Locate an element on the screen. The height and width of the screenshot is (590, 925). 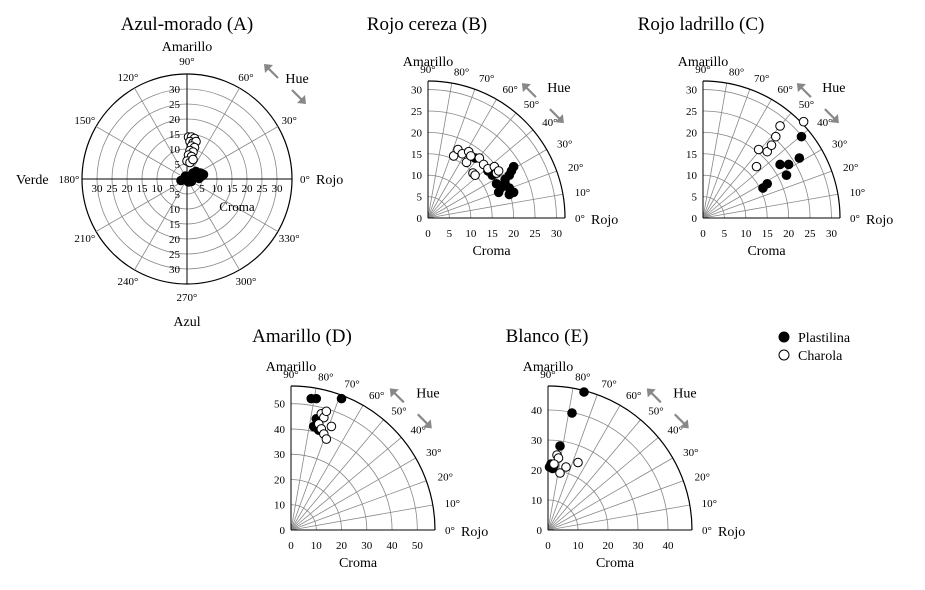
y-tick-label: 15 is located at coordinates (417, 155).